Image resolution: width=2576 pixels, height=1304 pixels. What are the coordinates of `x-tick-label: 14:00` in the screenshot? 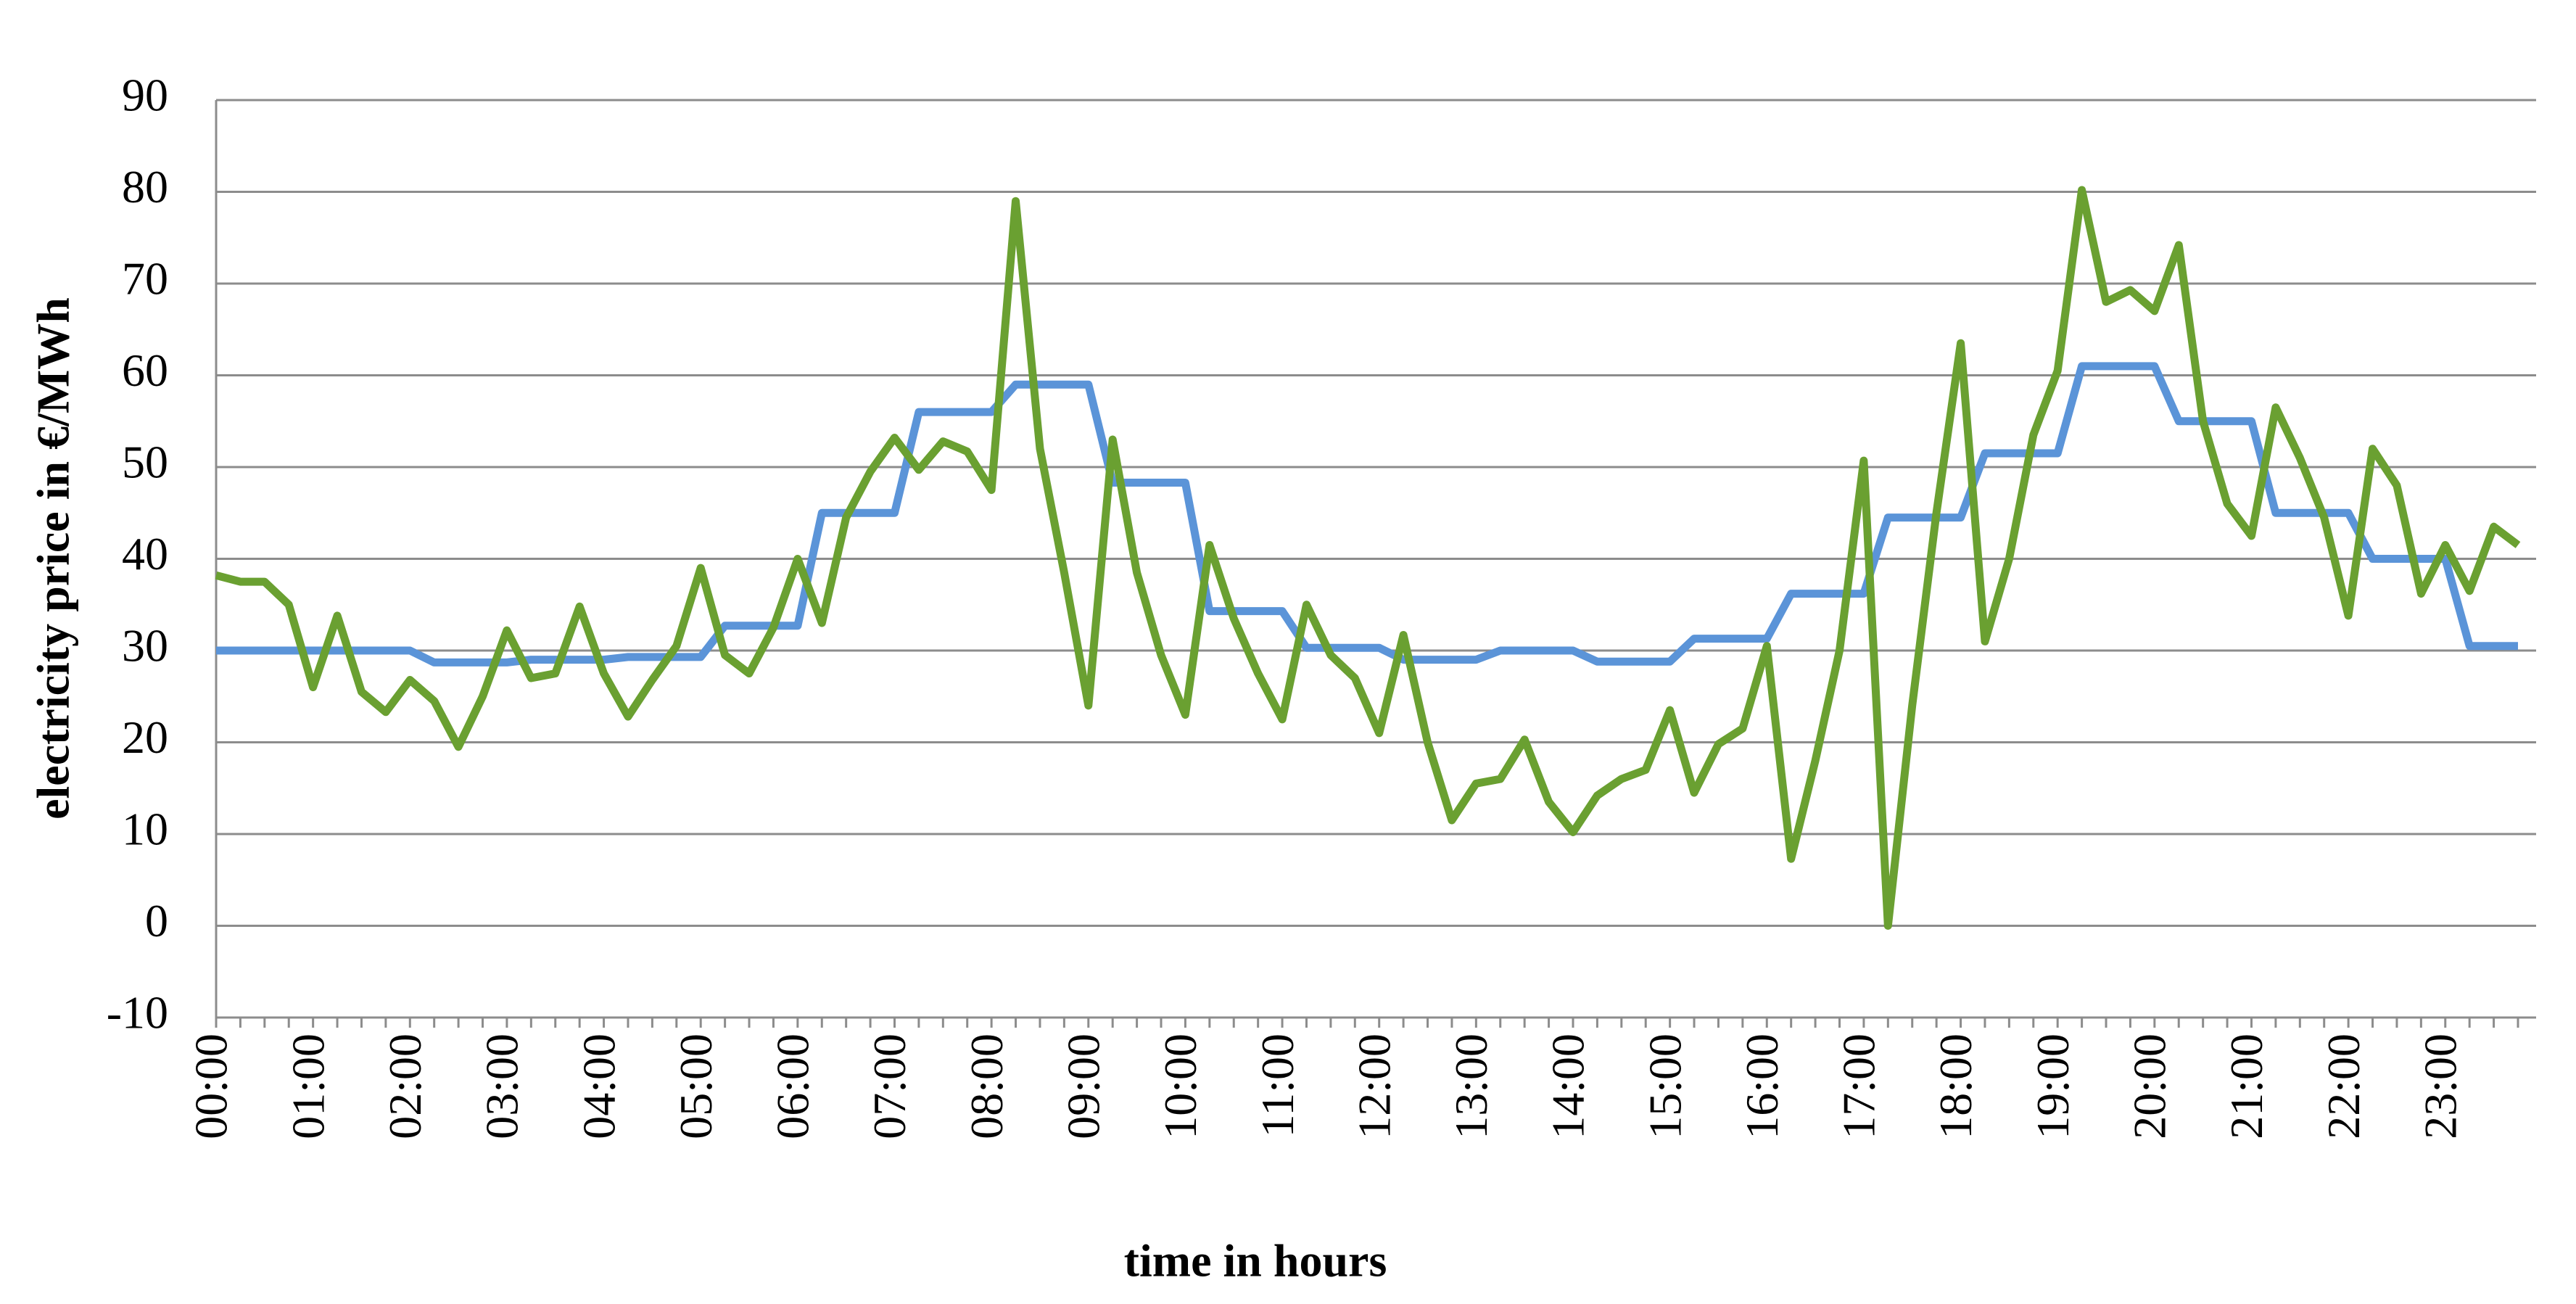 It's located at (1569, 1086).